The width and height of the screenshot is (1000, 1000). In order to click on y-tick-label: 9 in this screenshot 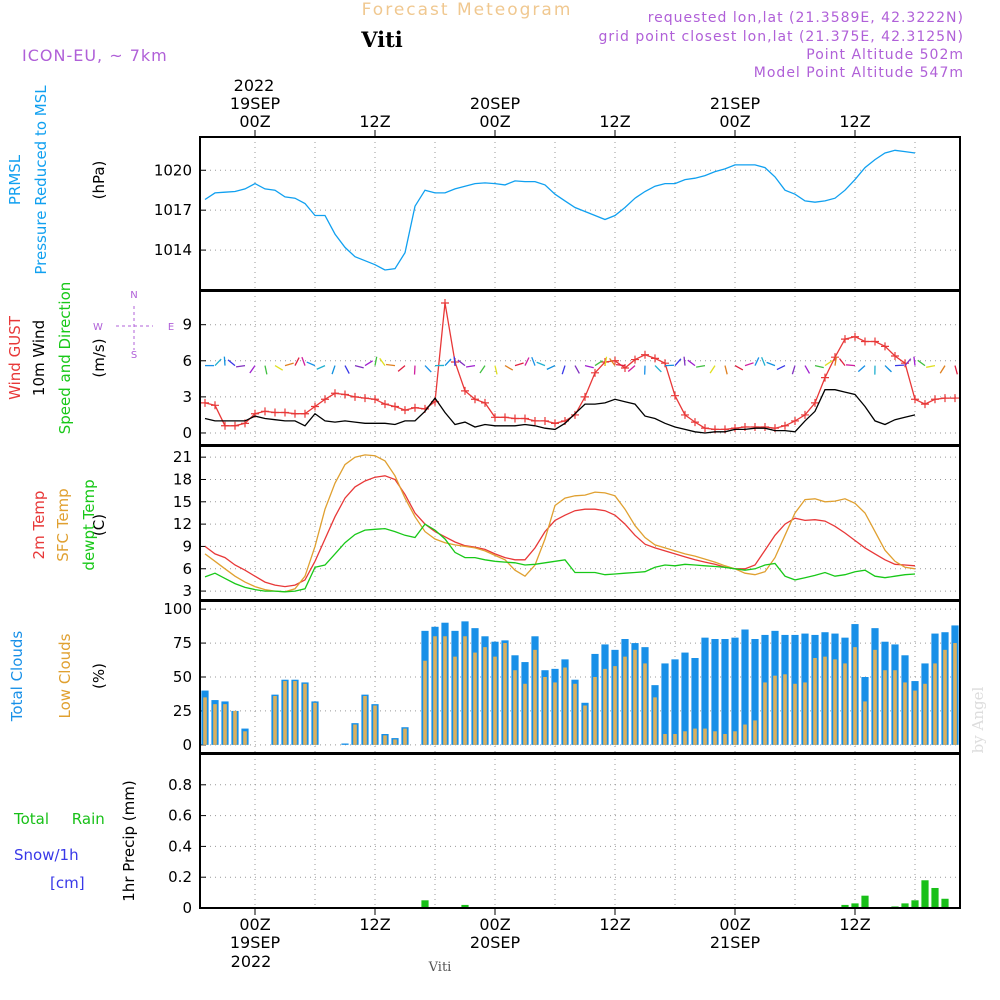, I will do `click(187, 546)`.